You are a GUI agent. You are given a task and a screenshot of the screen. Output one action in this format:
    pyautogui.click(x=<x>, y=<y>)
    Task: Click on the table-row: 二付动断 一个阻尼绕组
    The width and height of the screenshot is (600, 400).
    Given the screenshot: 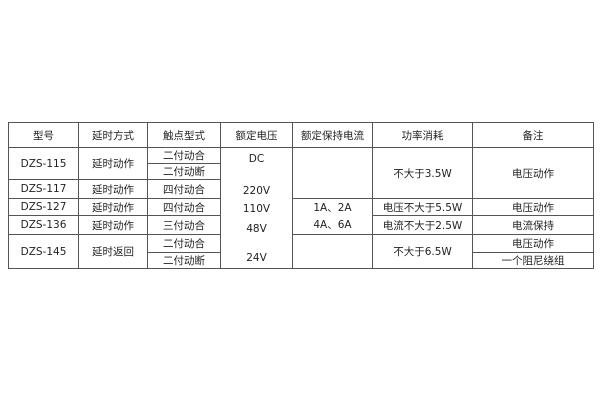 What is the action you would take?
    pyautogui.click(x=301, y=260)
    